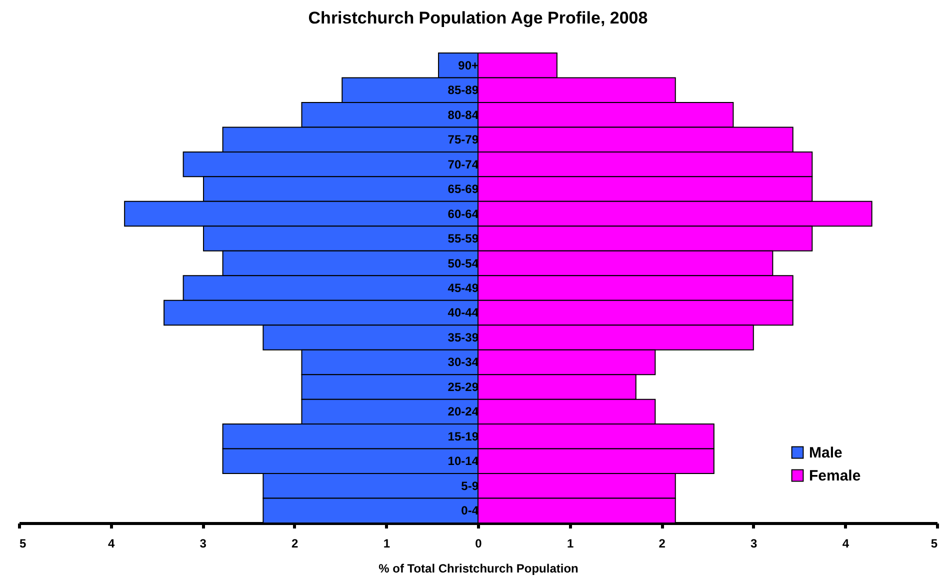 The width and height of the screenshot is (945, 580). What do you see at coordinates (463, 139) in the screenshot?
I see `y-tick-label: 75-79` at bounding box center [463, 139].